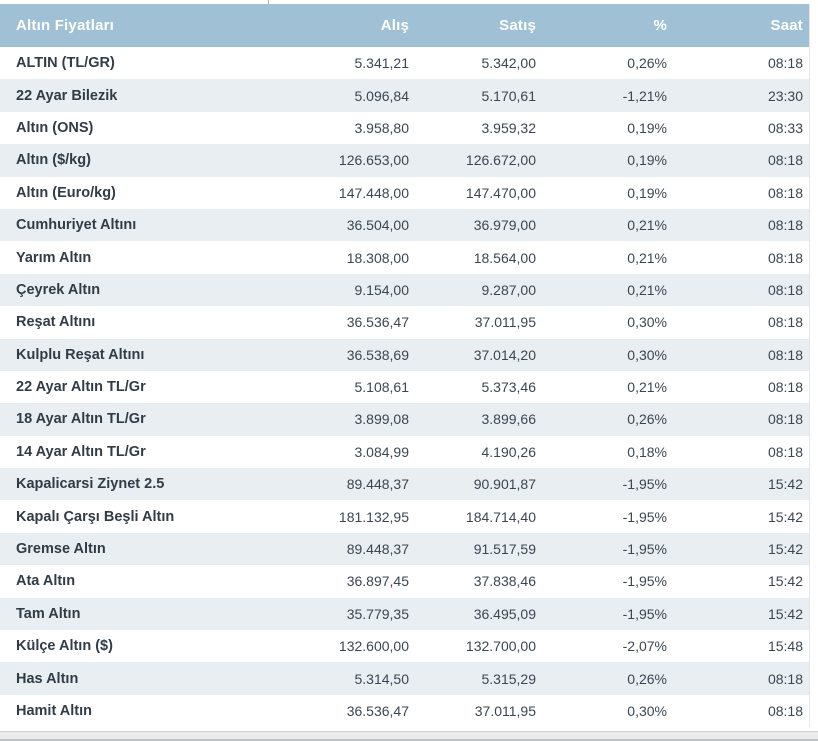 The image size is (818, 741). Describe the element at coordinates (500, 192) in the screenshot. I see `sell-price: 147.470,00` at that location.